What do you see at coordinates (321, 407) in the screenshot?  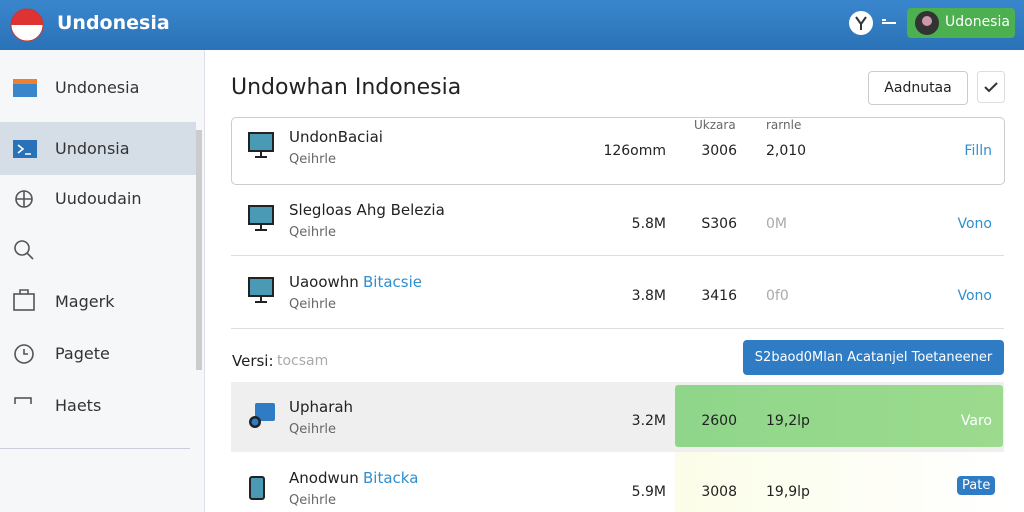 I see `row-name: Upharah` at bounding box center [321, 407].